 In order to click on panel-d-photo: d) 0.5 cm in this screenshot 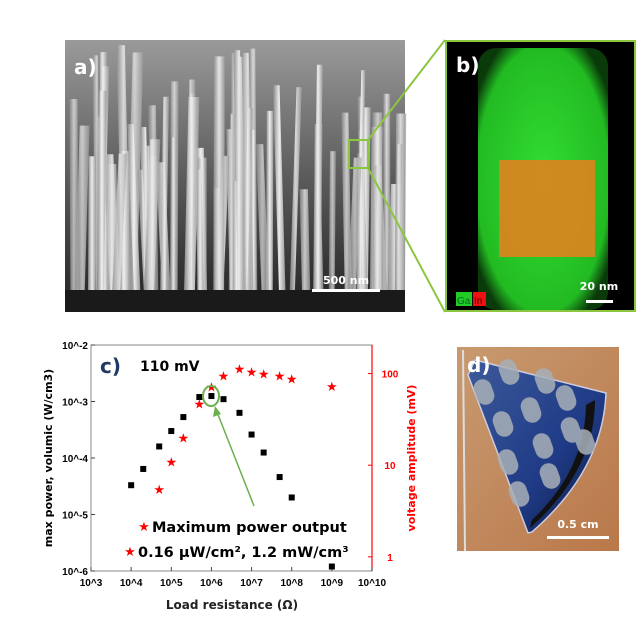, I will do `click(538, 449)`.